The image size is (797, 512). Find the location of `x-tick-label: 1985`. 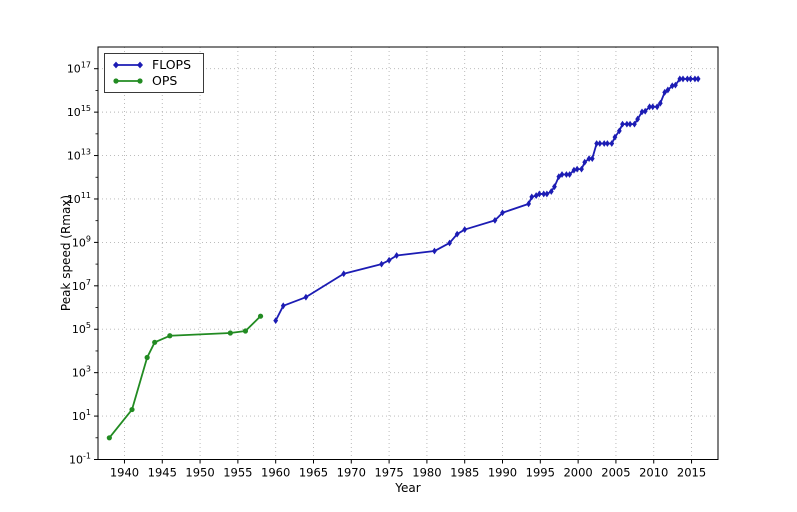

x-tick-label: 1985 is located at coordinates (464, 473).